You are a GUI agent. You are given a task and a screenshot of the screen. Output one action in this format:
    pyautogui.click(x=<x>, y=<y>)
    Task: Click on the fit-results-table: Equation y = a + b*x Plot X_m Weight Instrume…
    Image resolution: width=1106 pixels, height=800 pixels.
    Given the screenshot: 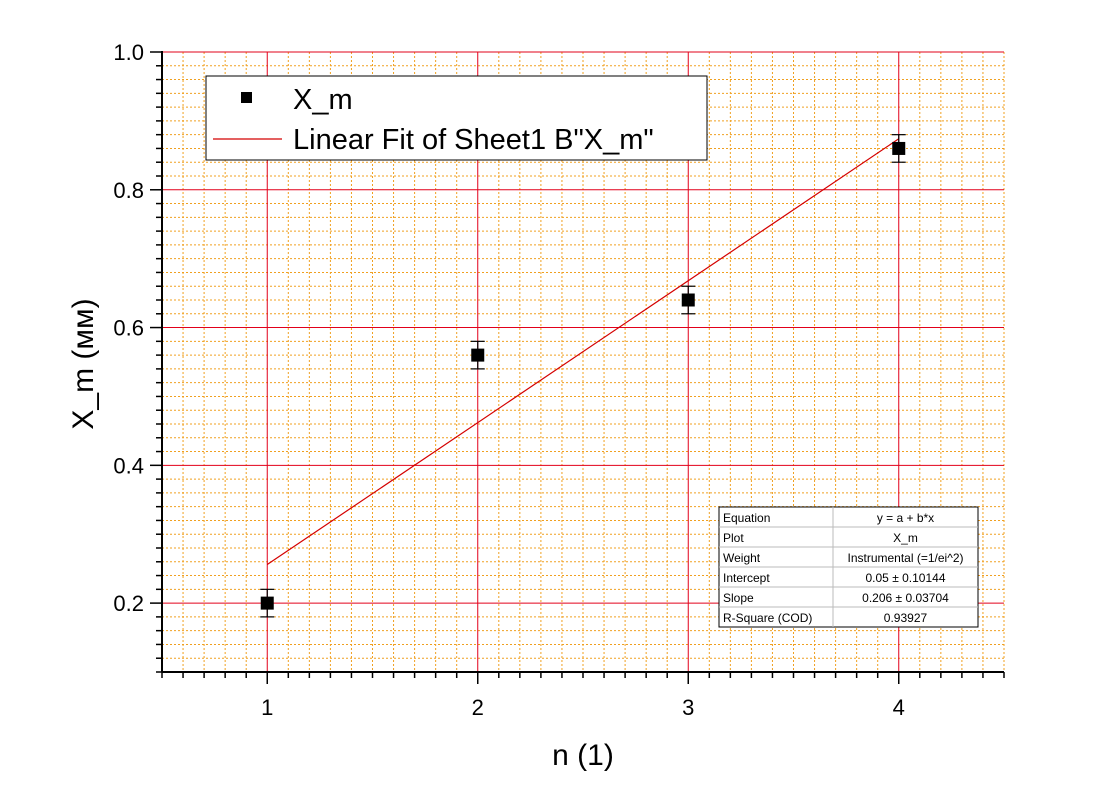 What is the action you would take?
    pyautogui.click(x=848, y=567)
    